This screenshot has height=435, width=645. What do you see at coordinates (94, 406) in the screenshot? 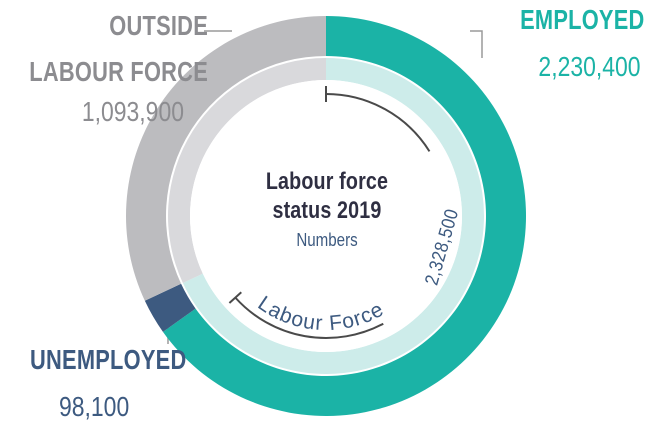
I see `unemployed-value: 98,100` at bounding box center [94, 406].